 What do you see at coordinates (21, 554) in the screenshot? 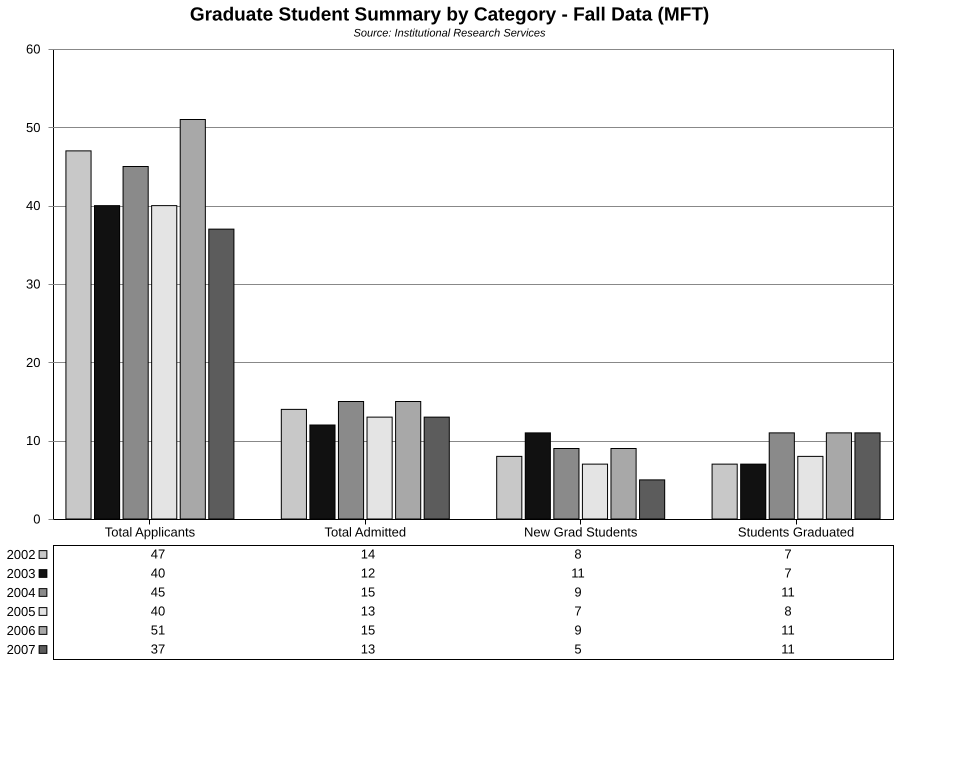
I see `legend-label: 2002` at bounding box center [21, 554].